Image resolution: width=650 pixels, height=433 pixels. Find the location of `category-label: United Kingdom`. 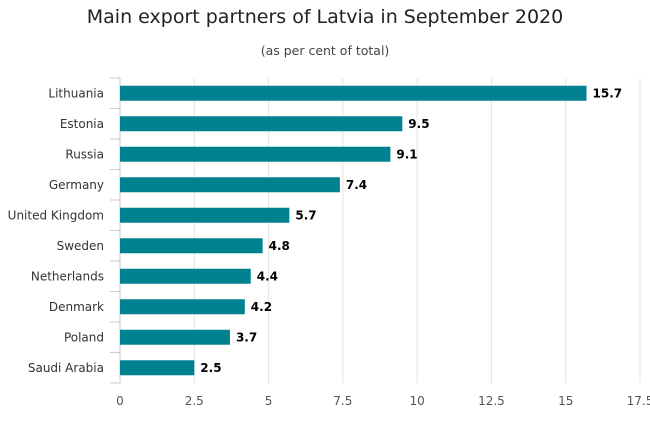

category-label: United Kingdom is located at coordinates (56, 215).